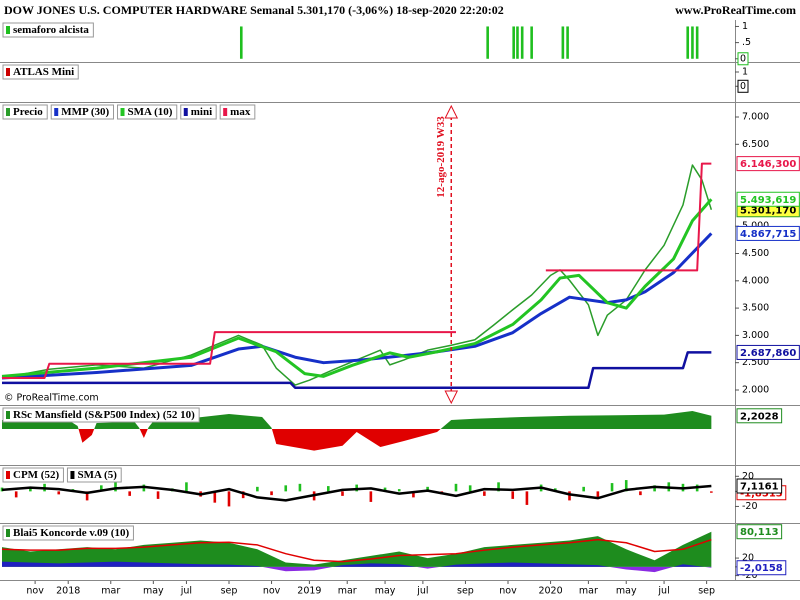 The width and height of the screenshot is (800, 600). I want to click on panel, so click(356, 493).